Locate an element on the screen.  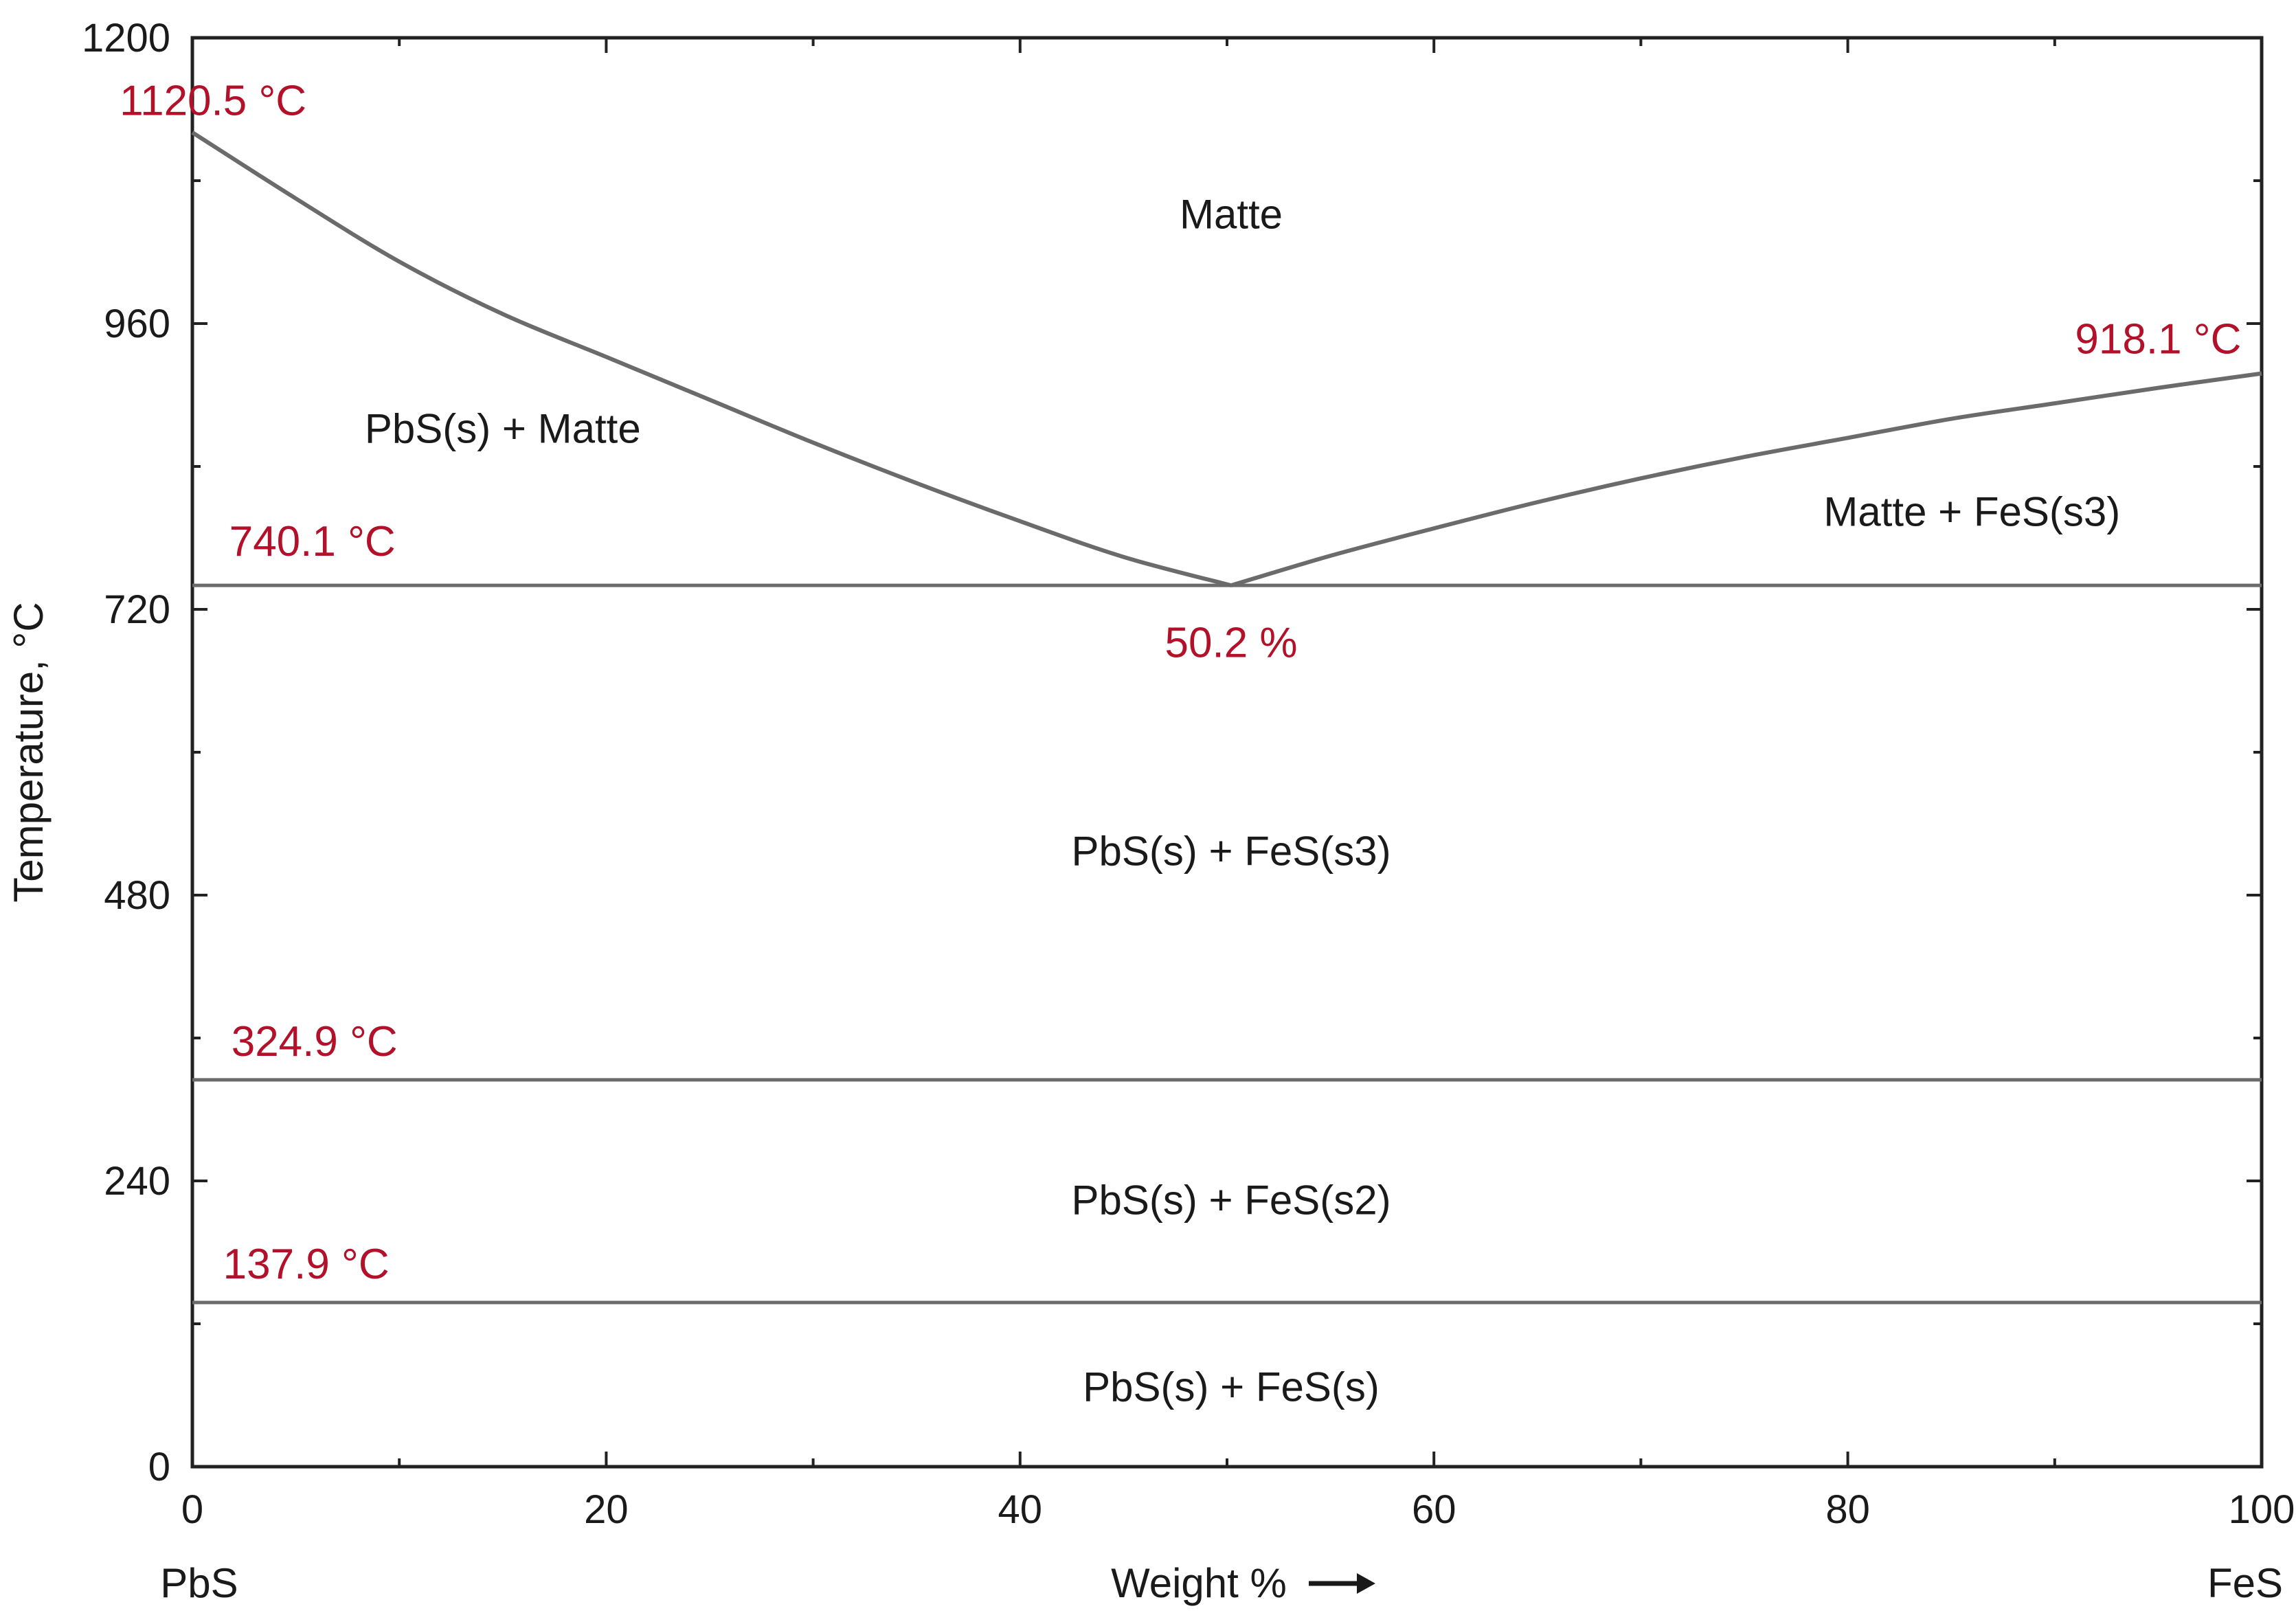
temperature-annotation: 50.2 % is located at coordinates (1231, 642).